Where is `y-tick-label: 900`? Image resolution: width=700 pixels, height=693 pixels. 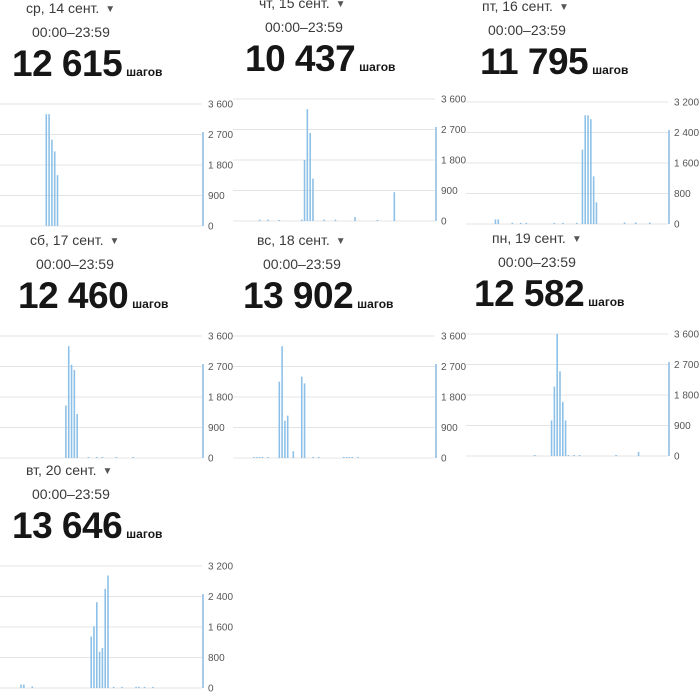
y-tick-label: 900 is located at coordinates (449, 428).